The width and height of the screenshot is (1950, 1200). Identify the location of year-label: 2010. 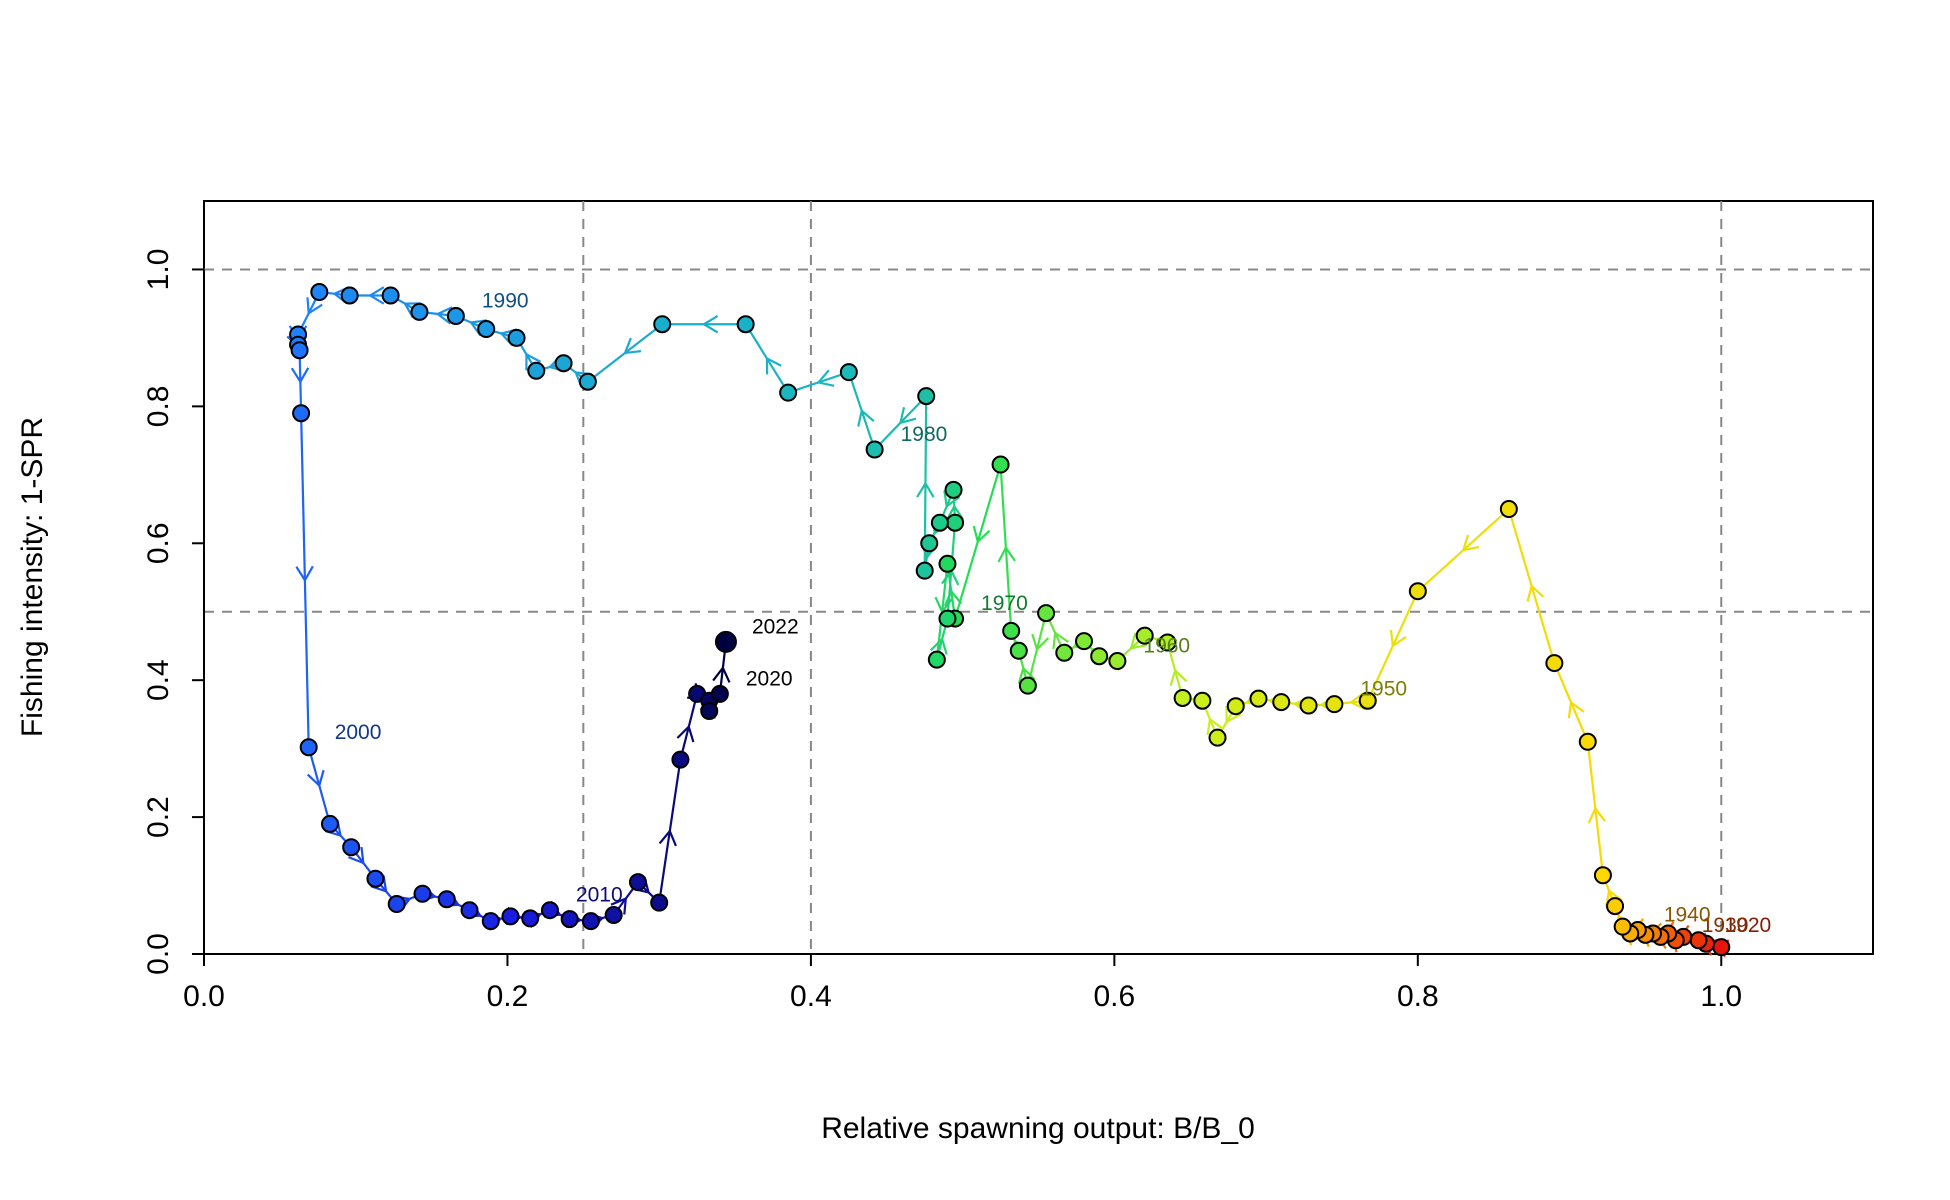
(599, 895).